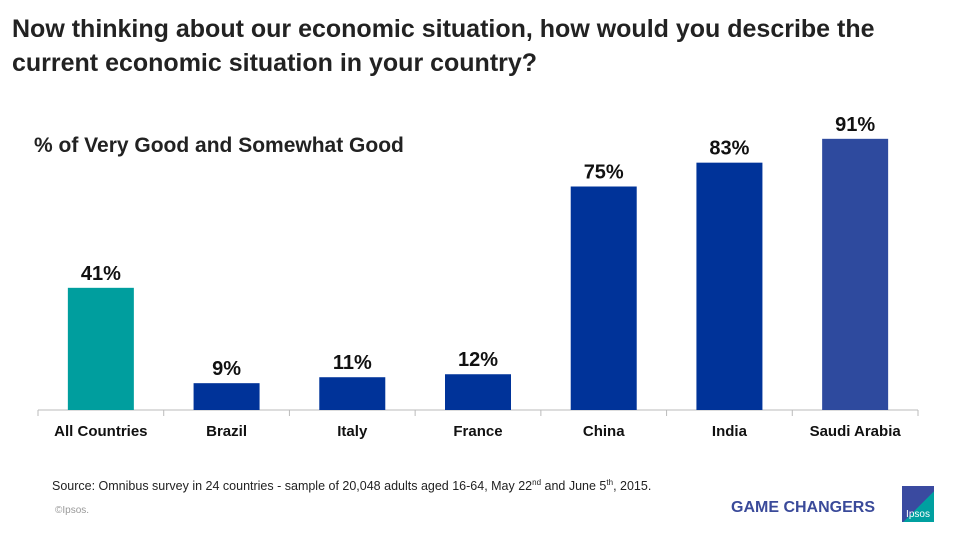 The image size is (960, 540). Describe the element at coordinates (918, 514) in the screenshot. I see `logo-text: Ipsos` at that location.